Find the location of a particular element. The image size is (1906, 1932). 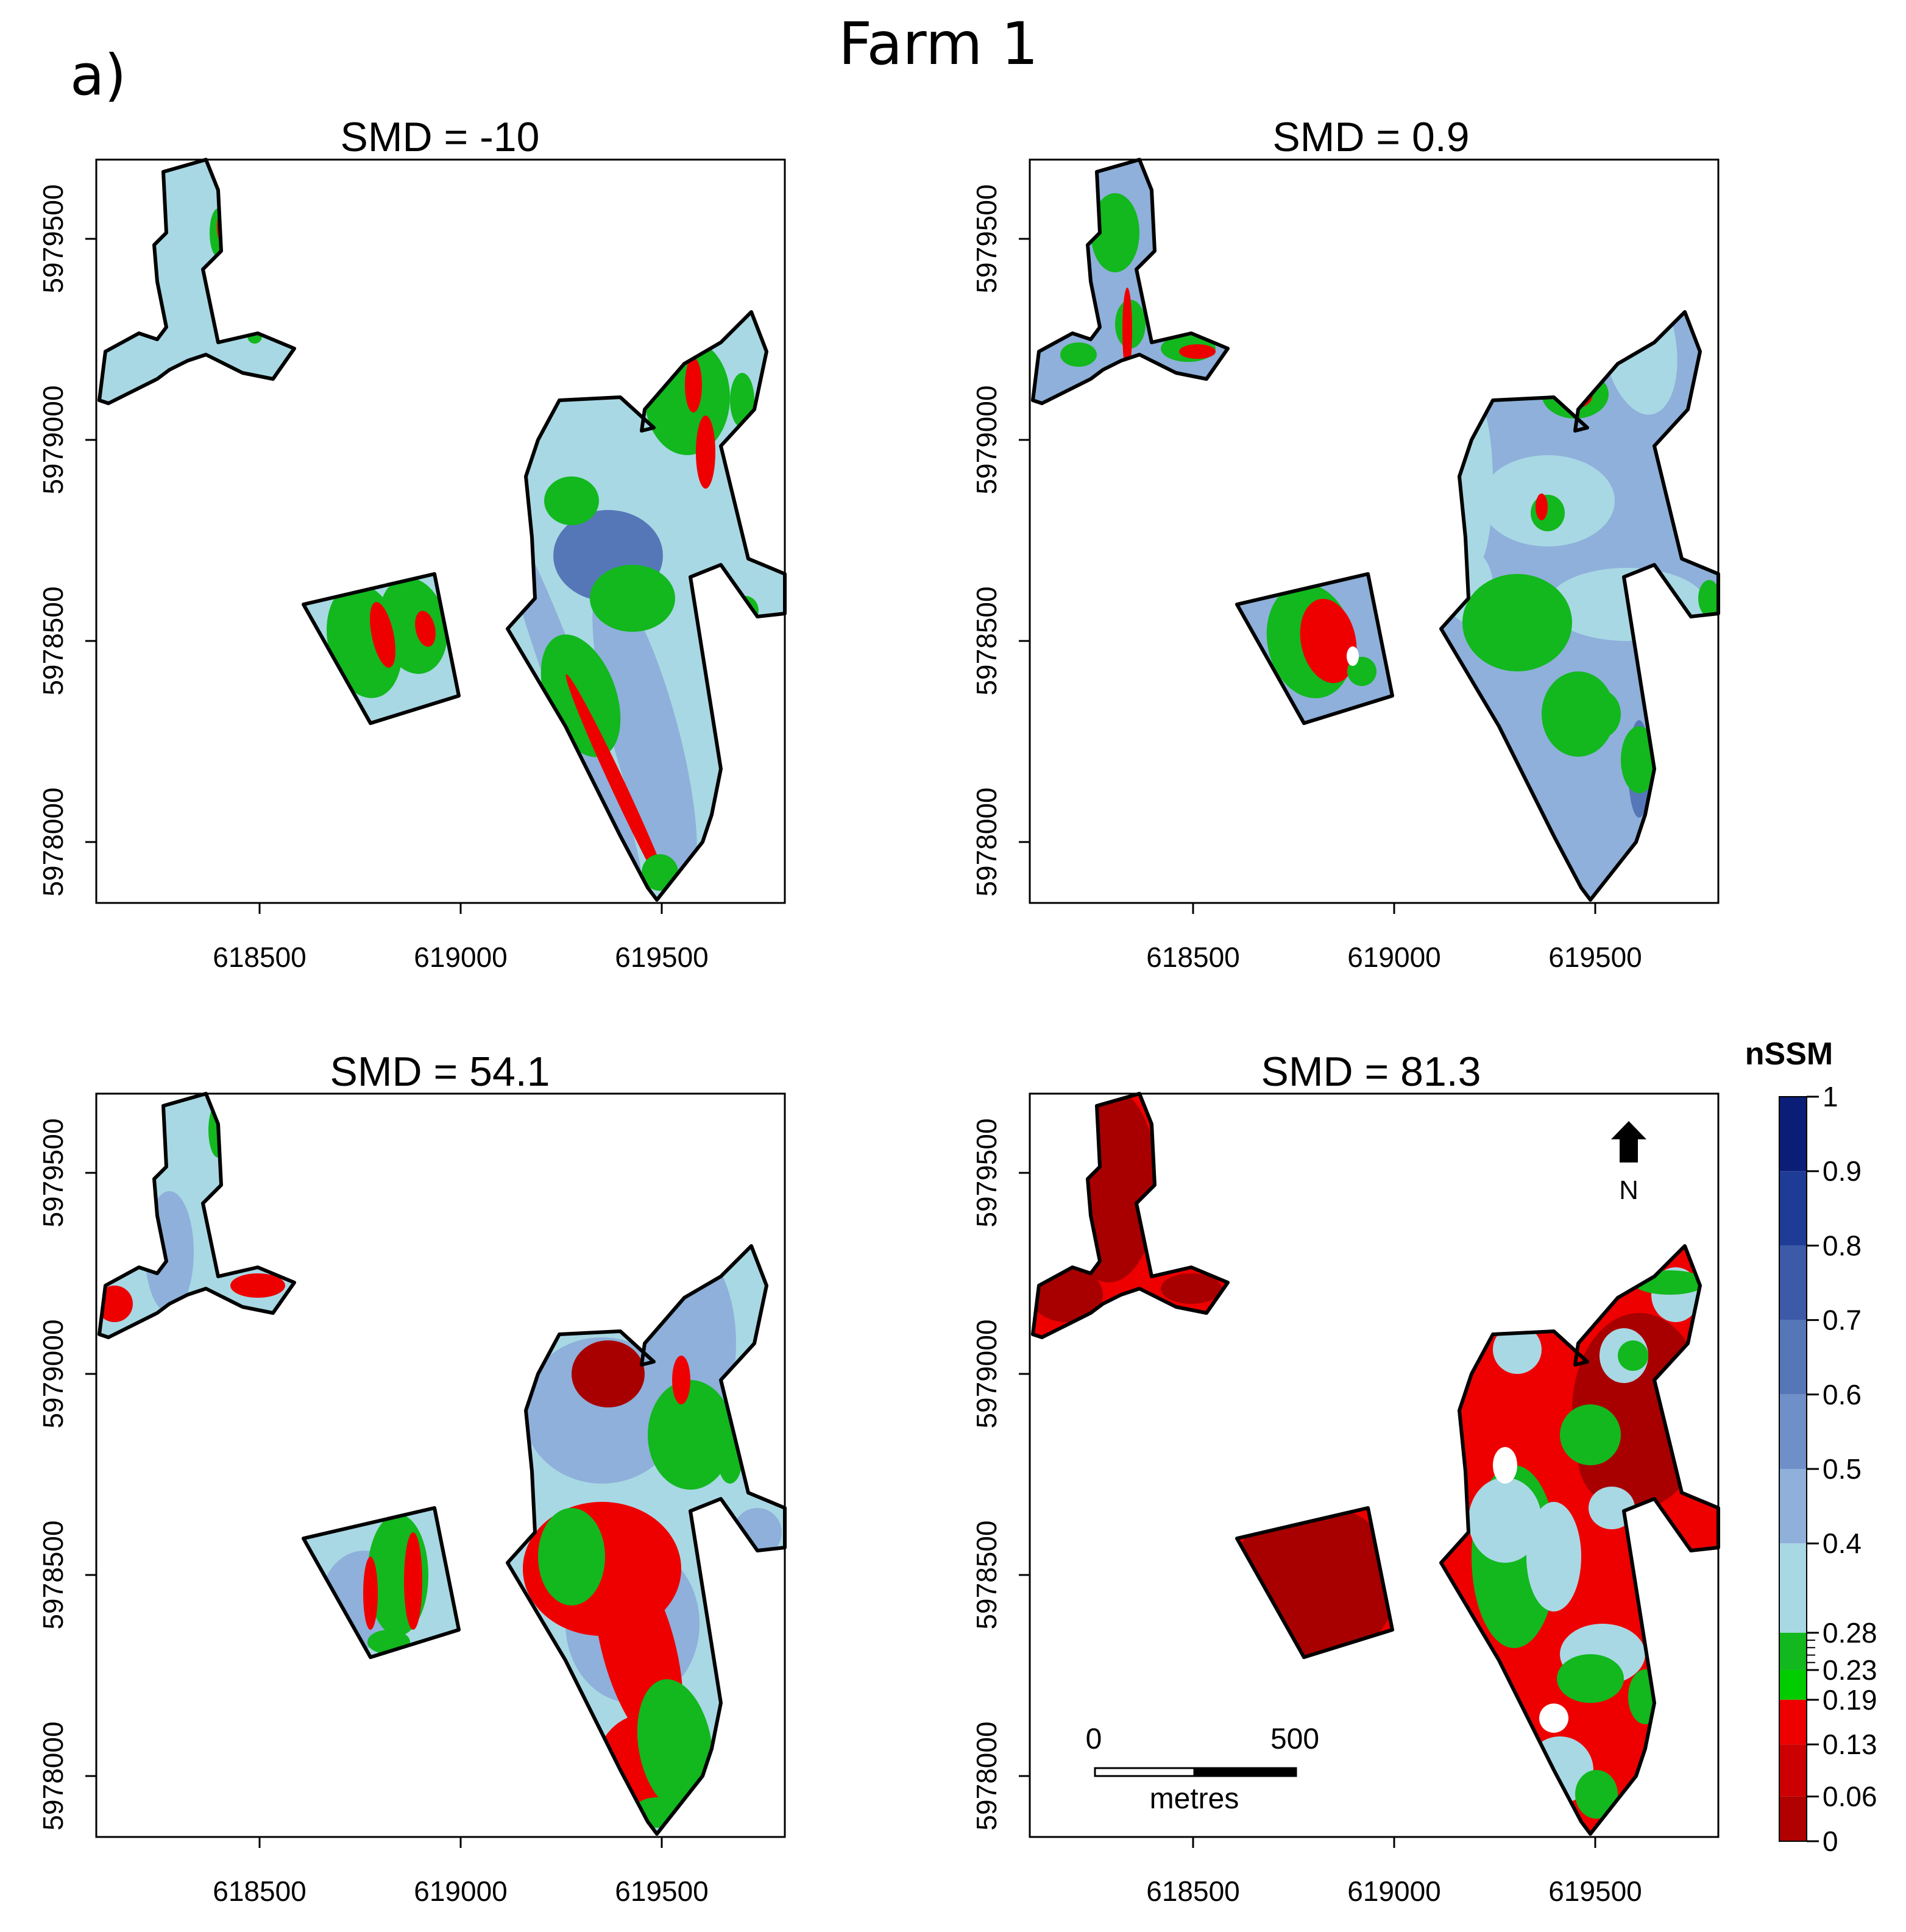

legend-title: nSSM is located at coordinates (1789, 1054).